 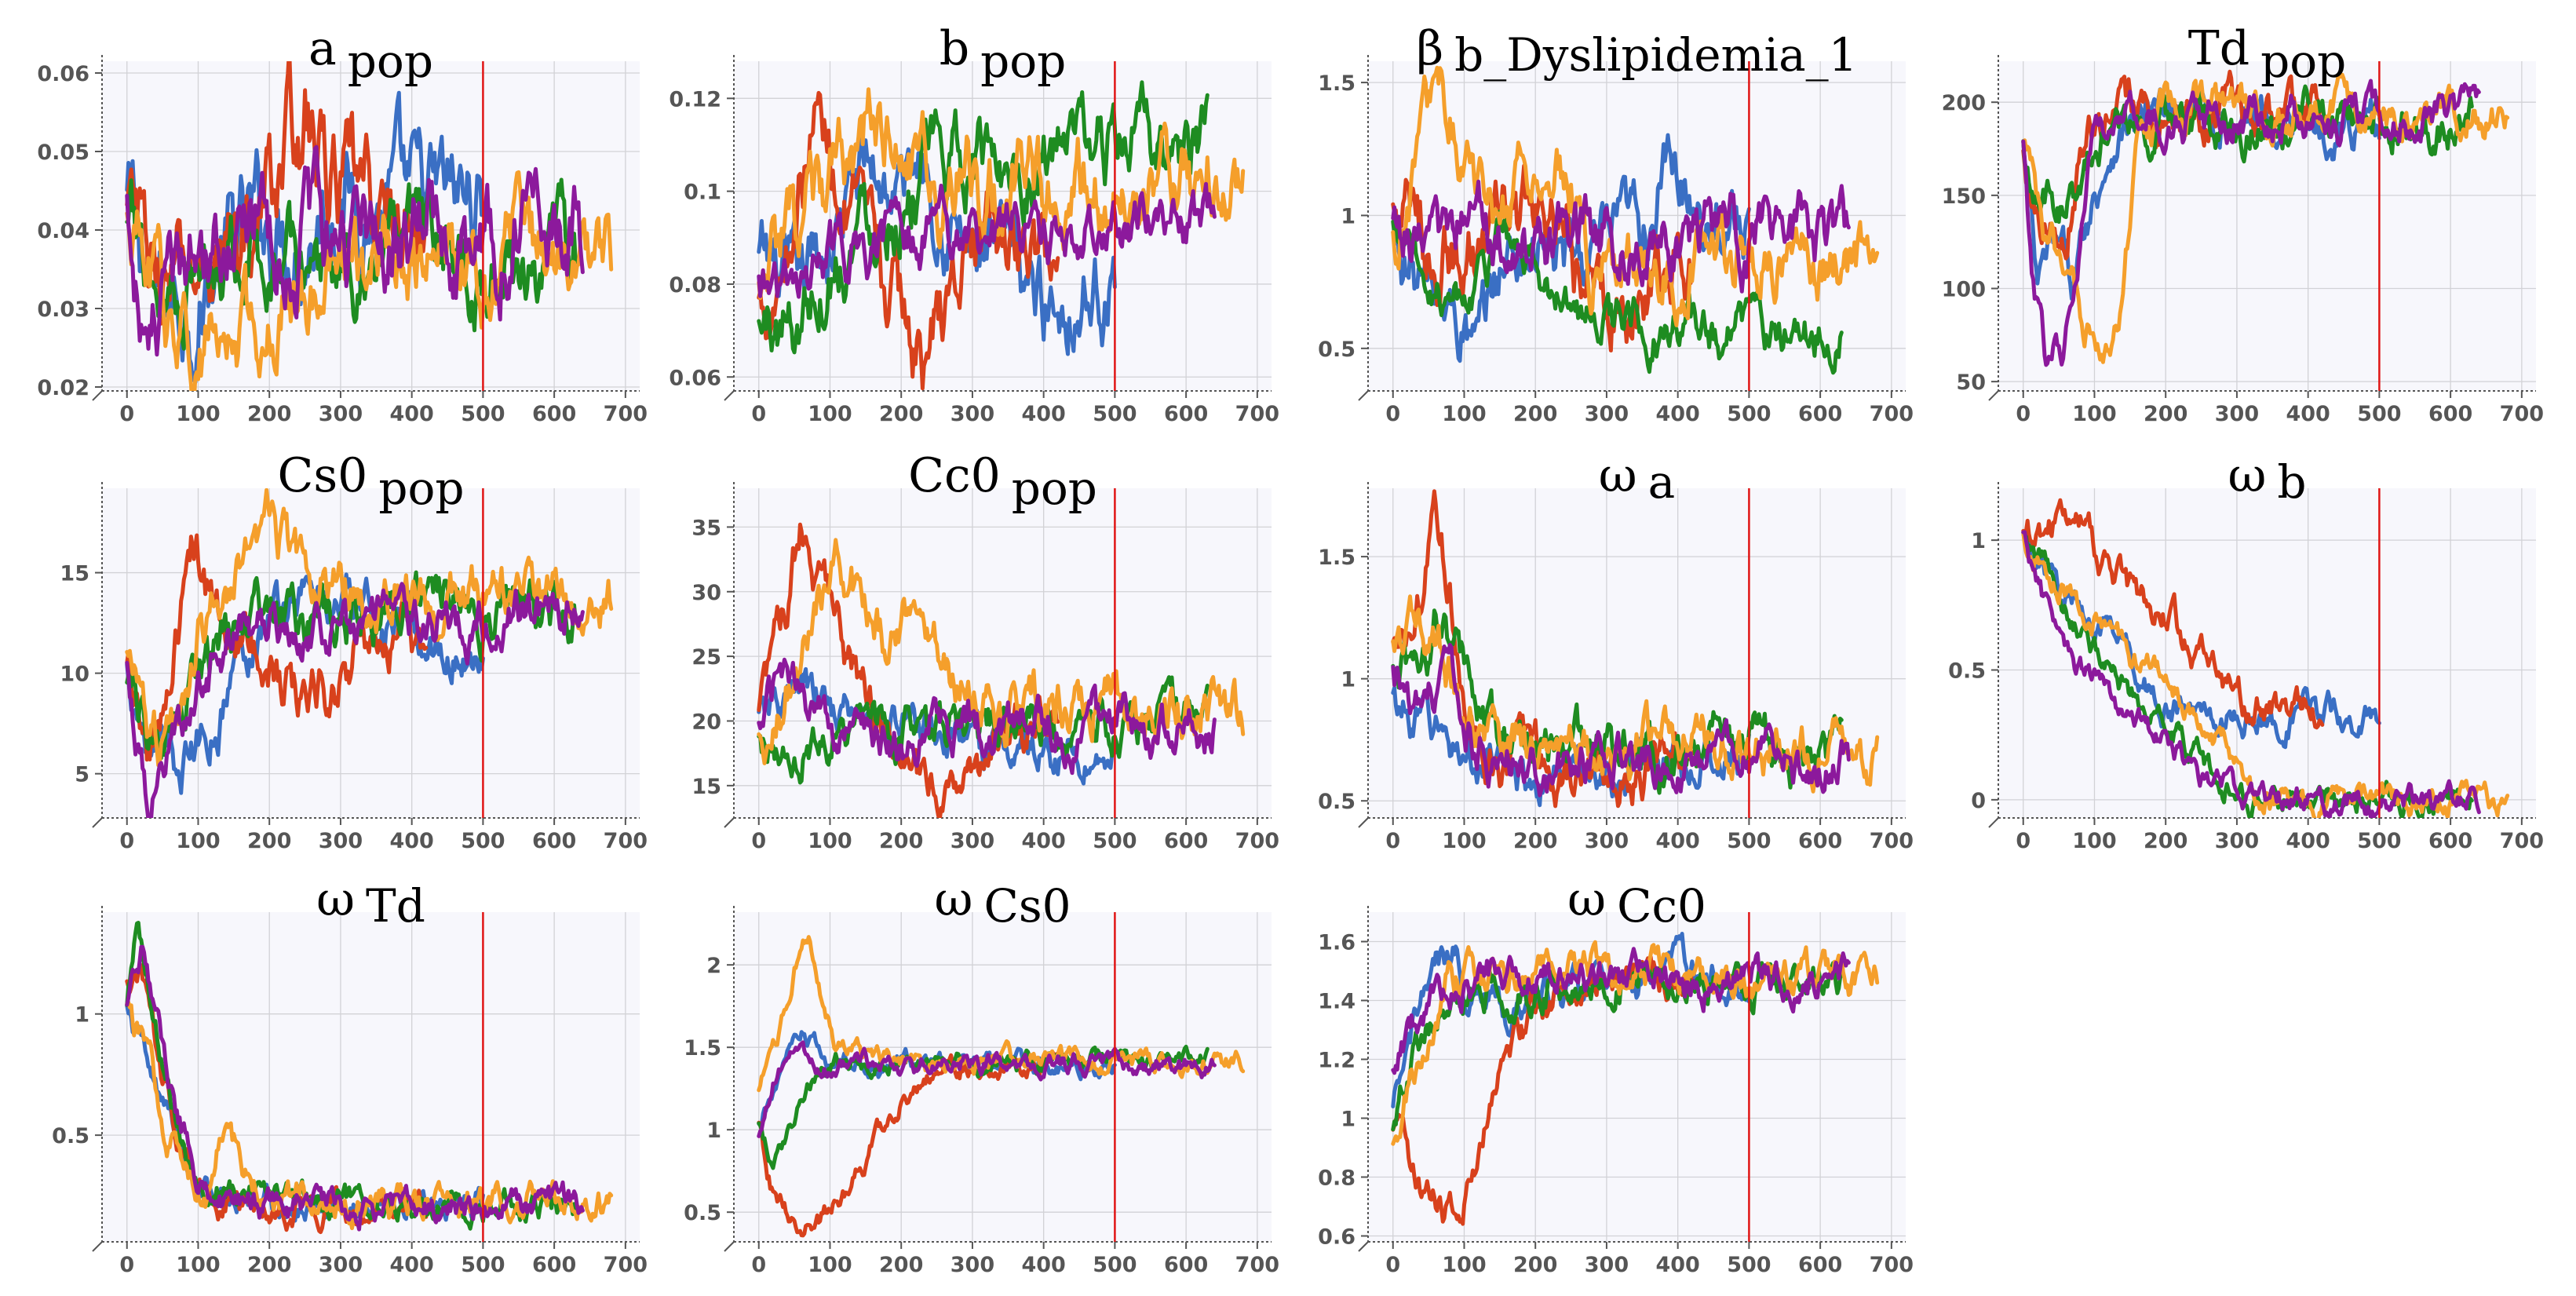 I want to click on chart-title: ω Cs0, so click(x=1003, y=902).